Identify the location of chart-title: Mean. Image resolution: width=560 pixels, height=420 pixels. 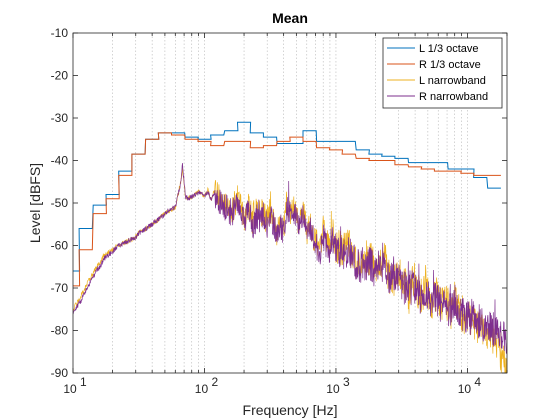
(290, 18).